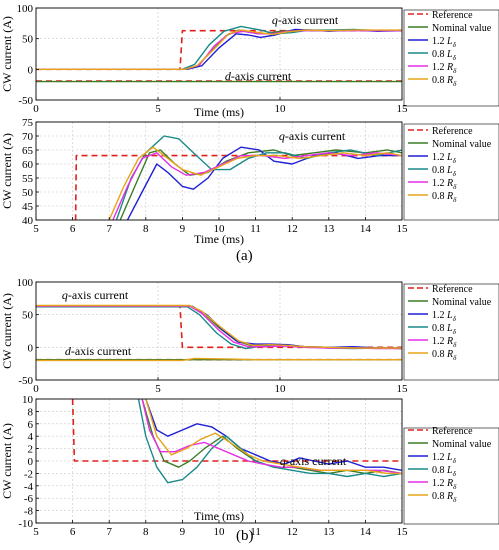 This screenshot has height=550, width=499. Describe the element at coordinates (28, 221) in the screenshot. I see `y-tick-label: 40` at that location.